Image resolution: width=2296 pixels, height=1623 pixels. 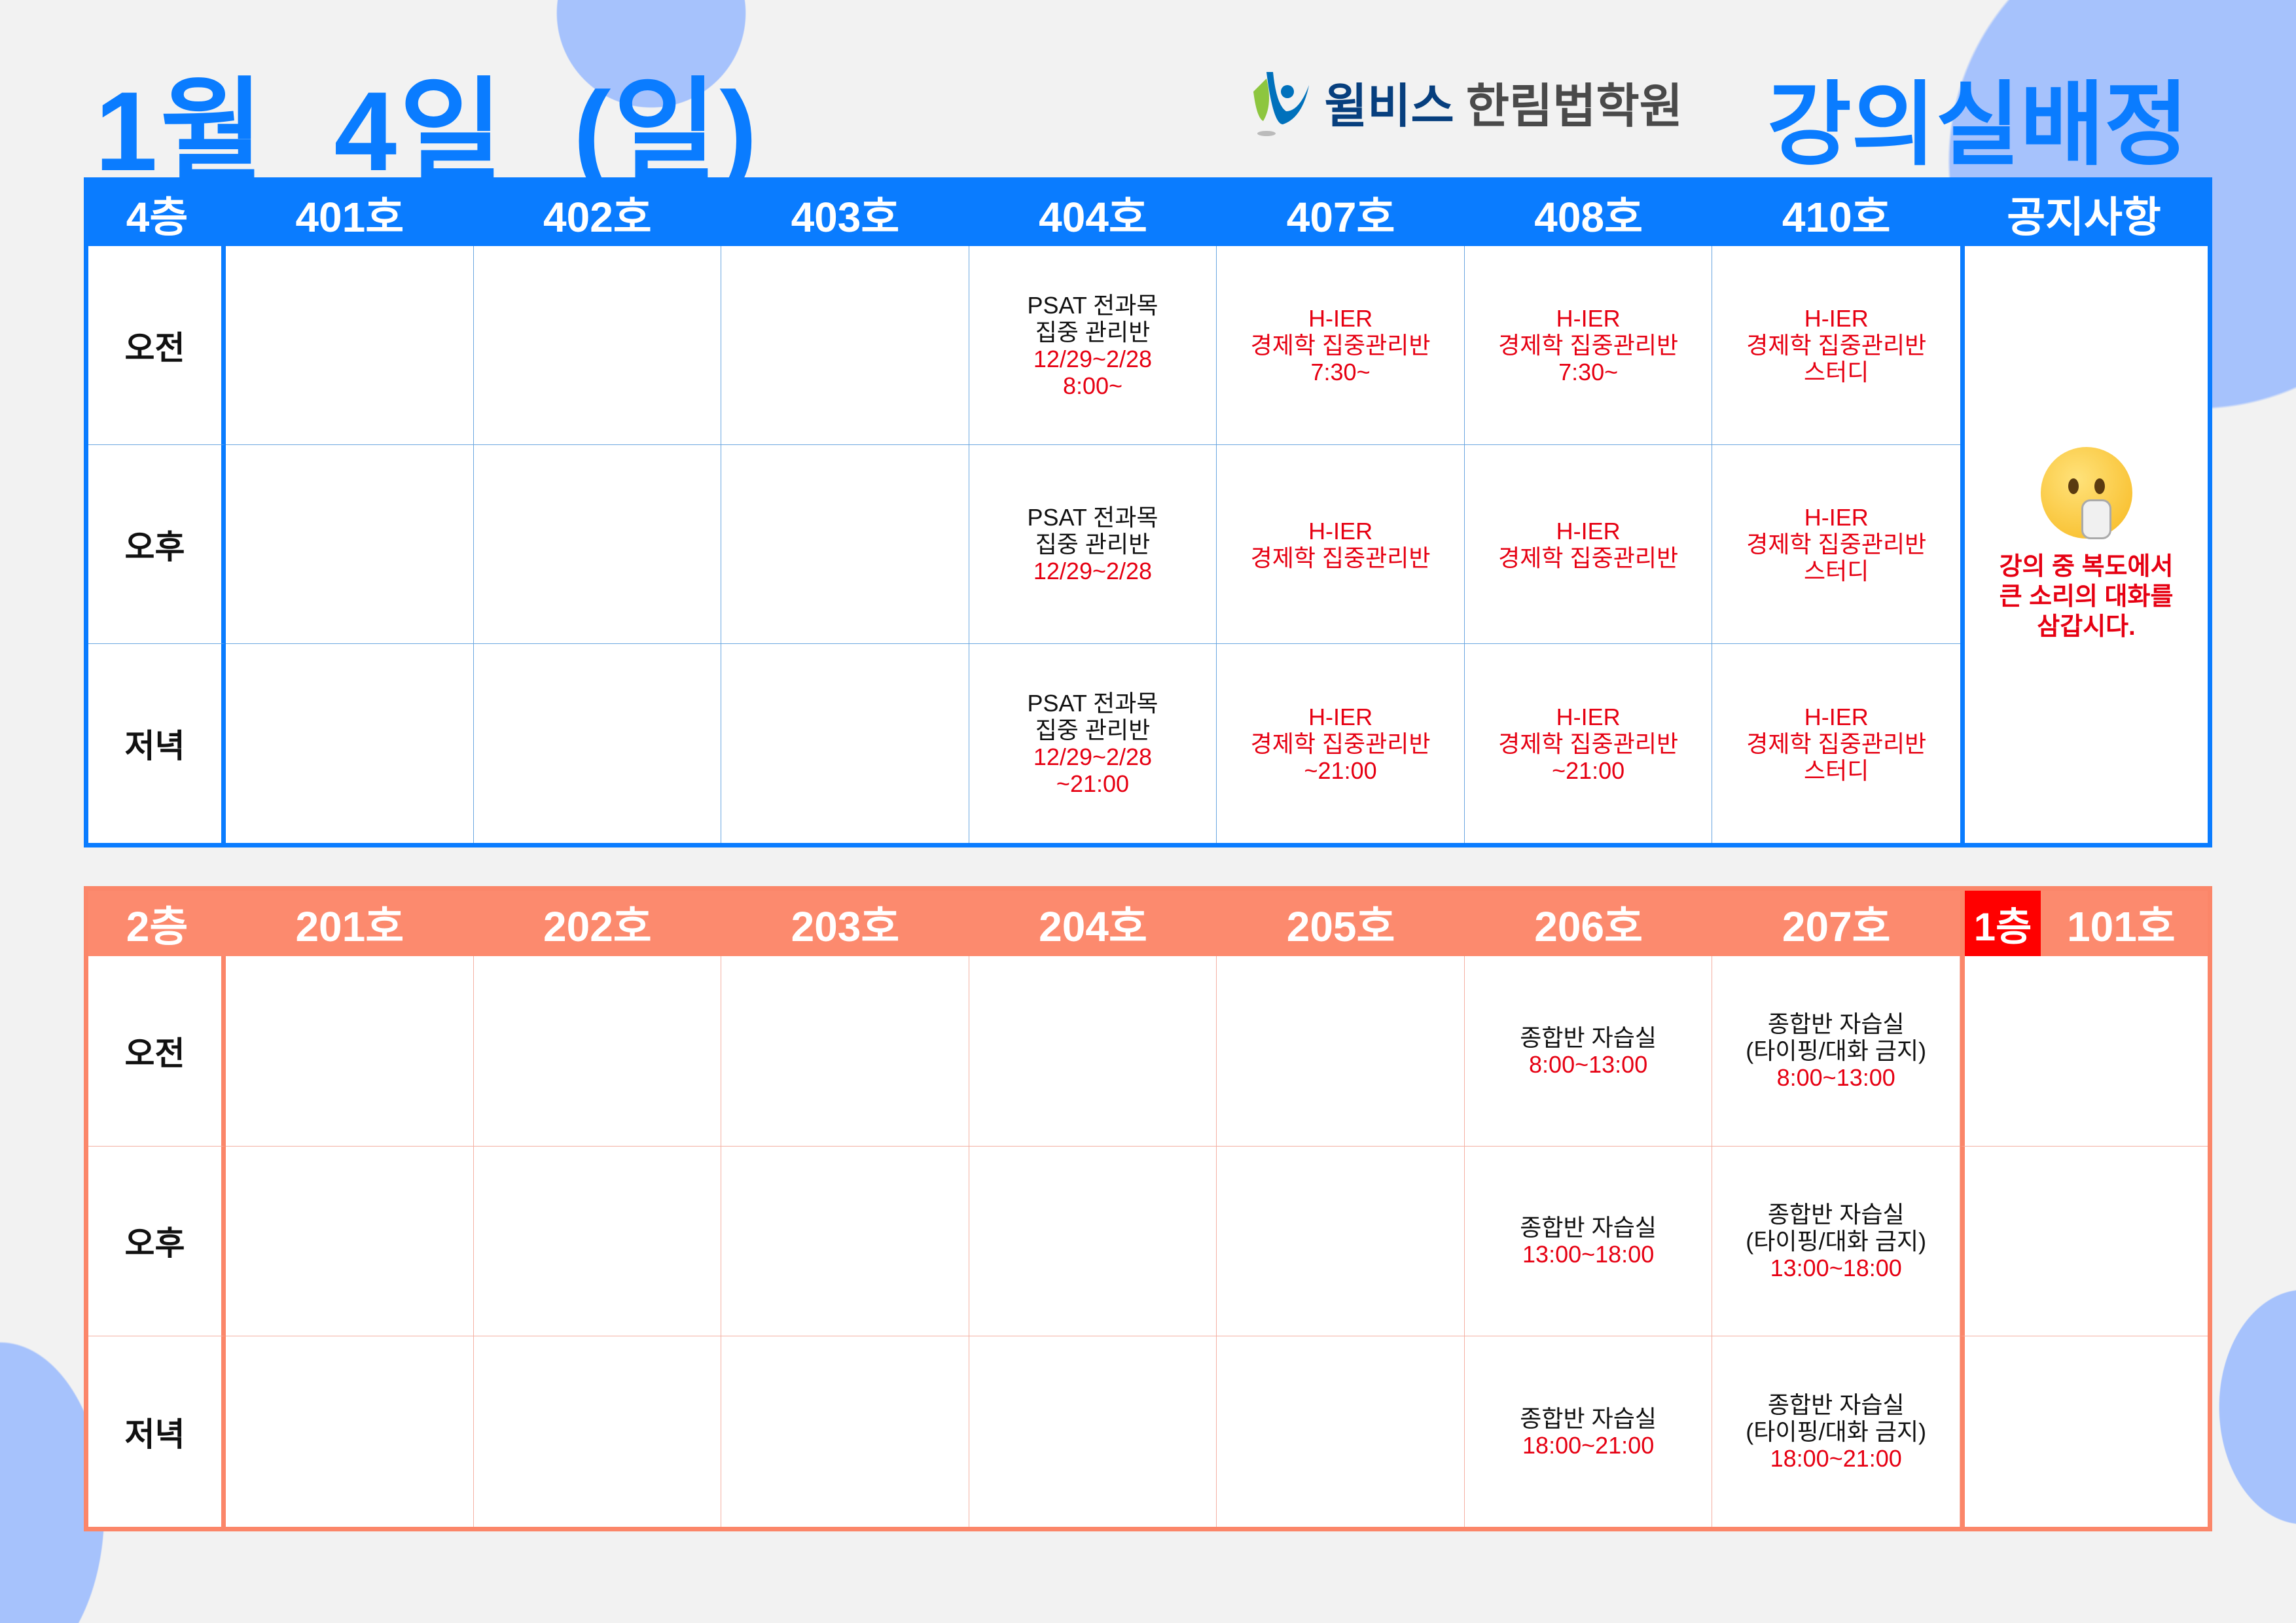 What do you see at coordinates (2084, 923) in the screenshot?
I see `floor1-header: 1층 101호` at bounding box center [2084, 923].